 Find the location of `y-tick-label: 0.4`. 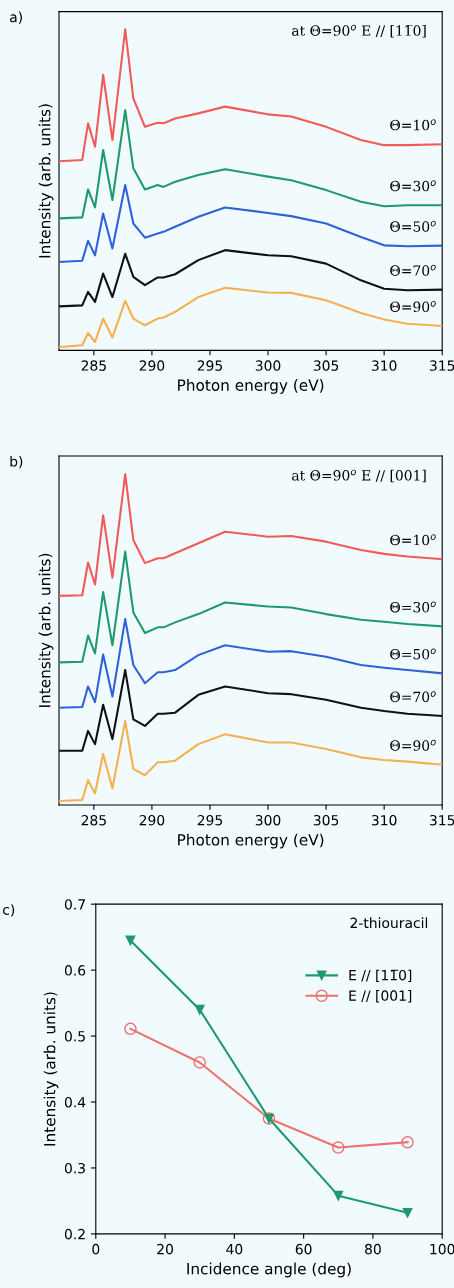

y-tick-label: 0.4 is located at coordinates (75, 1102).